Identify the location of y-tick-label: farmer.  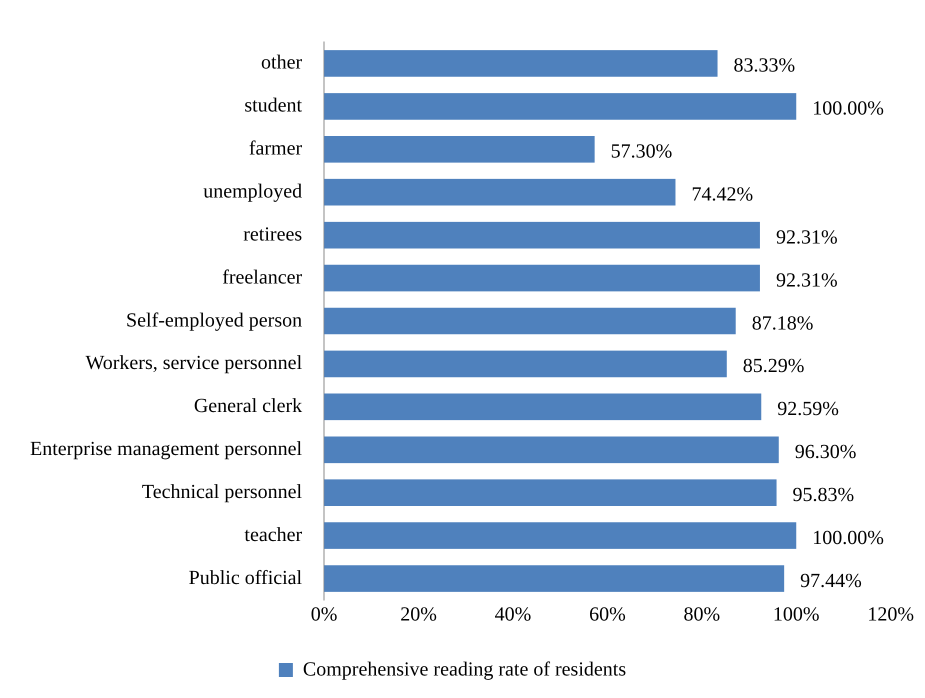
(275, 149).